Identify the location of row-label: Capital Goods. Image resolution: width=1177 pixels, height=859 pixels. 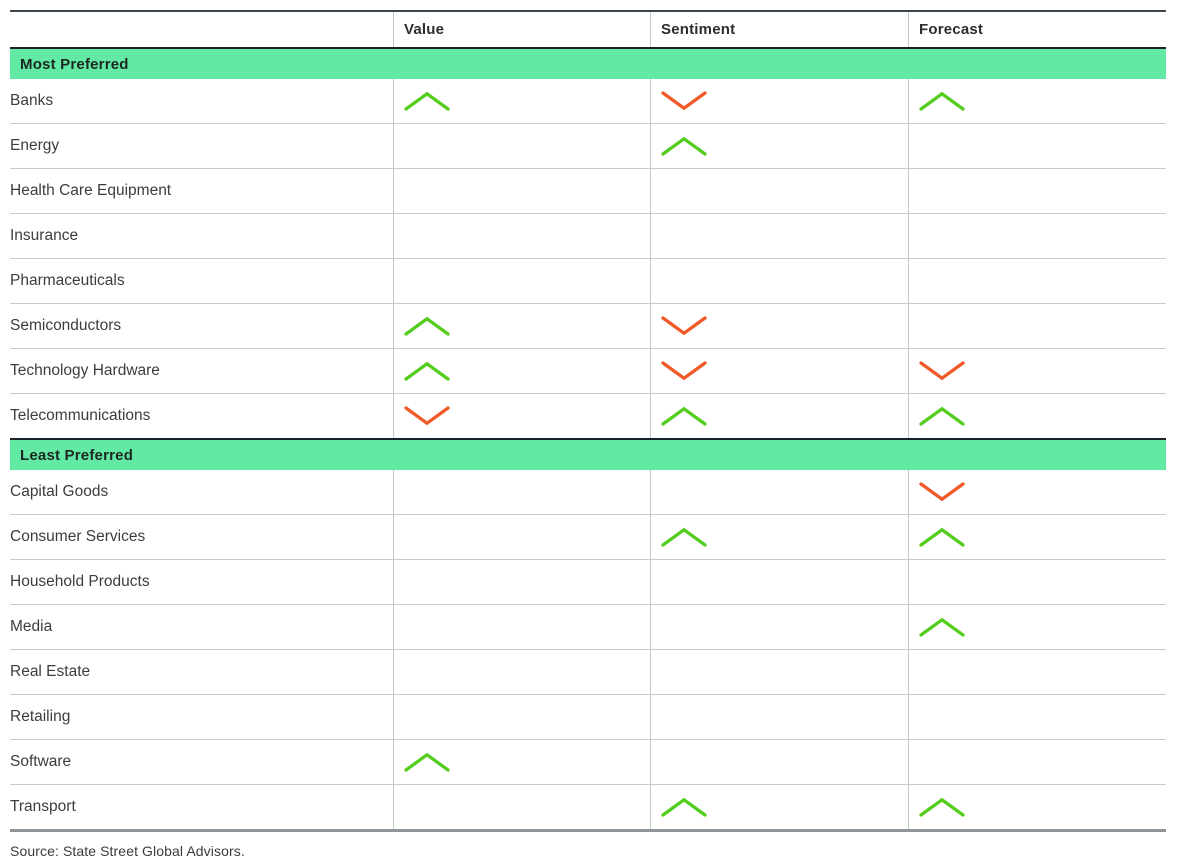
(202, 492).